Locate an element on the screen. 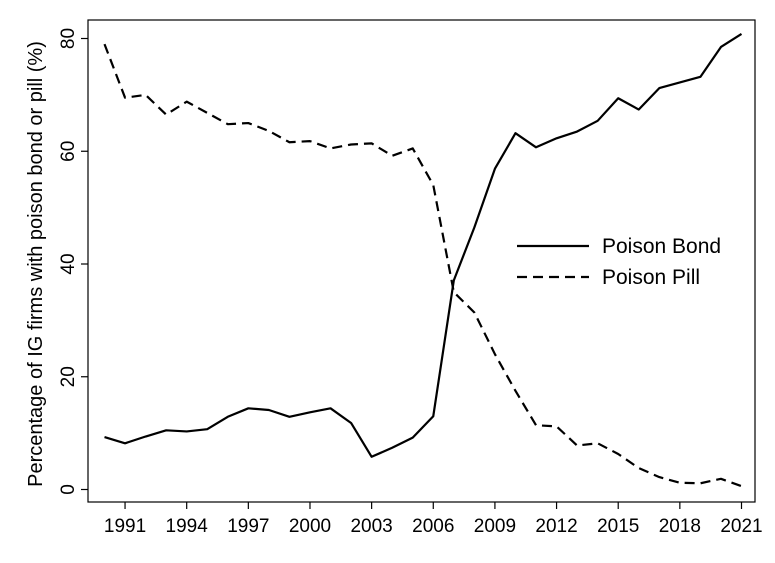  x-tick-label: 1991 is located at coordinates (125, 526).